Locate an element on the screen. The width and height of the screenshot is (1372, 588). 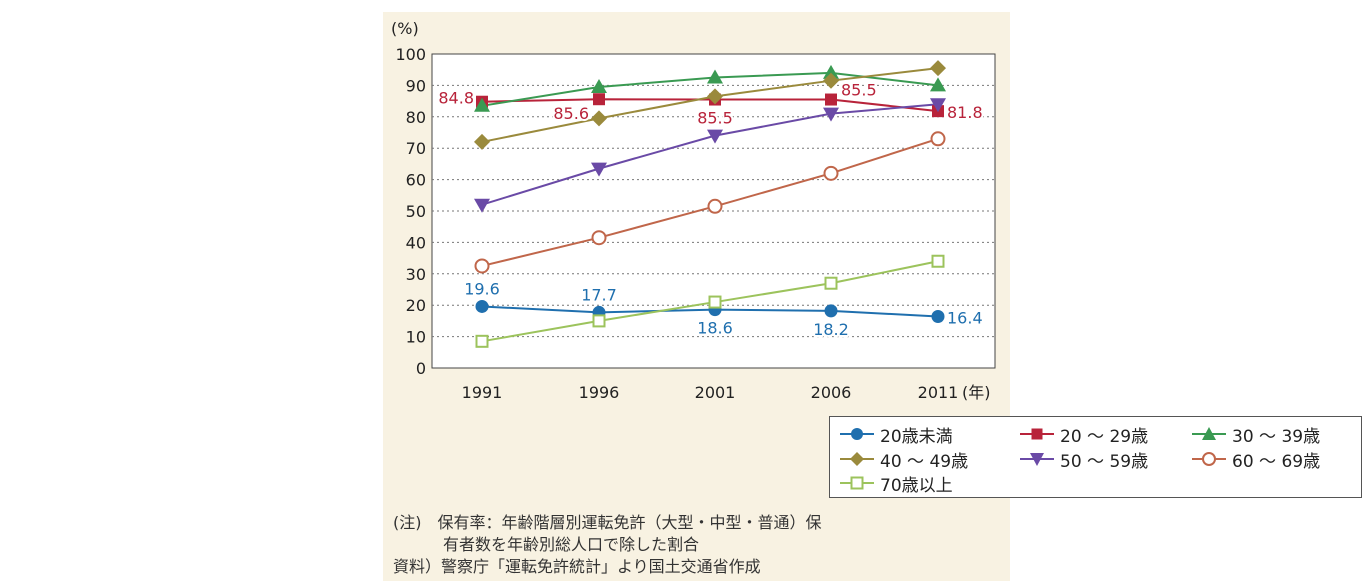
y-tick-label: 10 is located at coordinates (416, 337).